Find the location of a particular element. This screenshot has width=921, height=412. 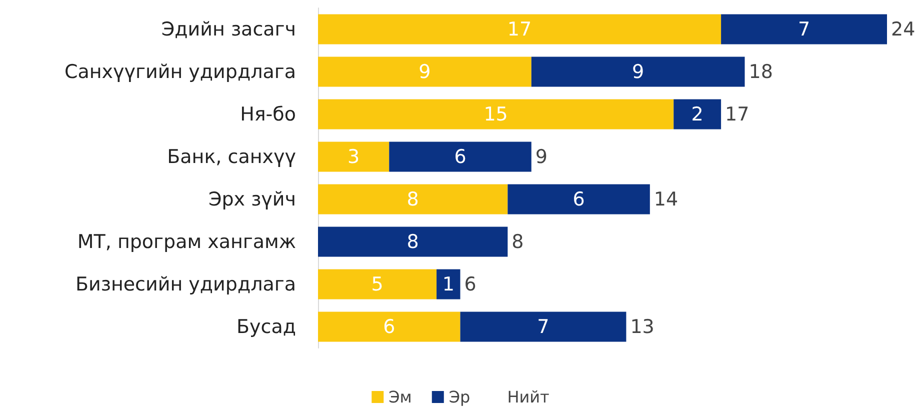

y-tick-label: Банк, санхүү is located at coordinates (231, 157).